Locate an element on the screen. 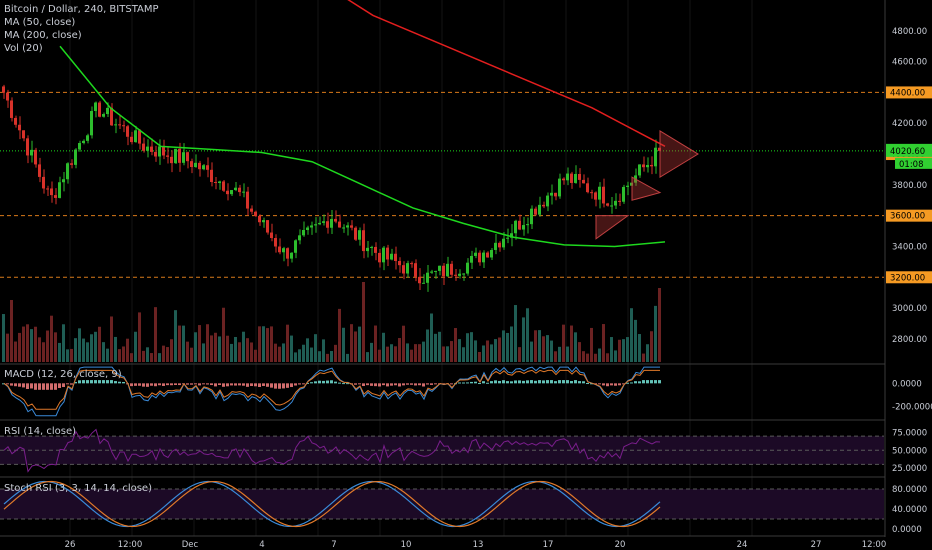  macd-label: MACD (12, 26, close, 9) is located at coordinates (63, 374).